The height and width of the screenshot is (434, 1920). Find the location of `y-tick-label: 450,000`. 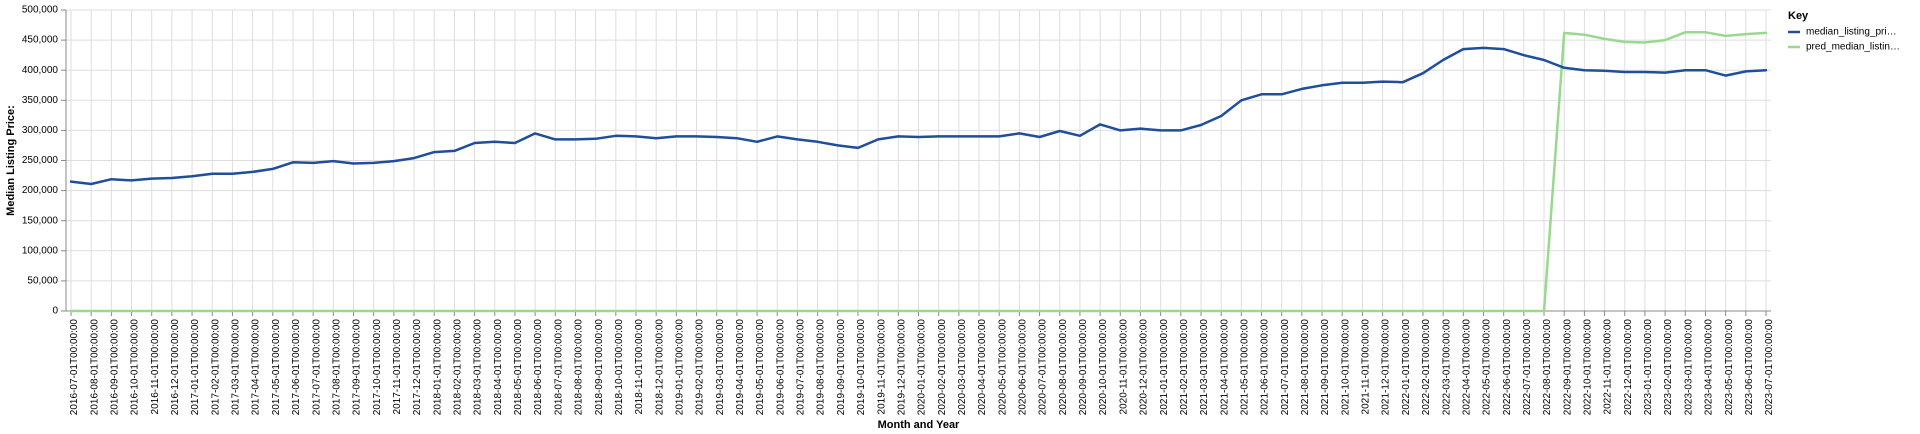

y-tick-label: 450,000 is located at coordinates (40, 40).